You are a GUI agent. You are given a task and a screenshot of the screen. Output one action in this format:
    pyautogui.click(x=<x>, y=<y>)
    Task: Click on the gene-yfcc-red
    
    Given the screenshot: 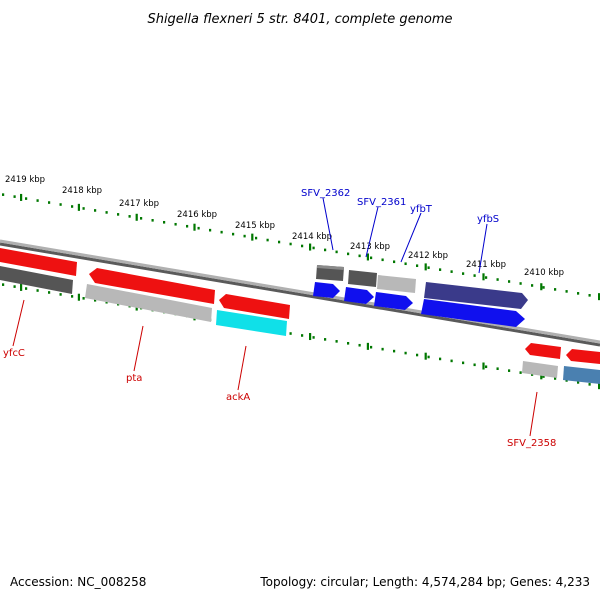 What is the action you would take?
    pyautogui.click(x=38, y=262)
    